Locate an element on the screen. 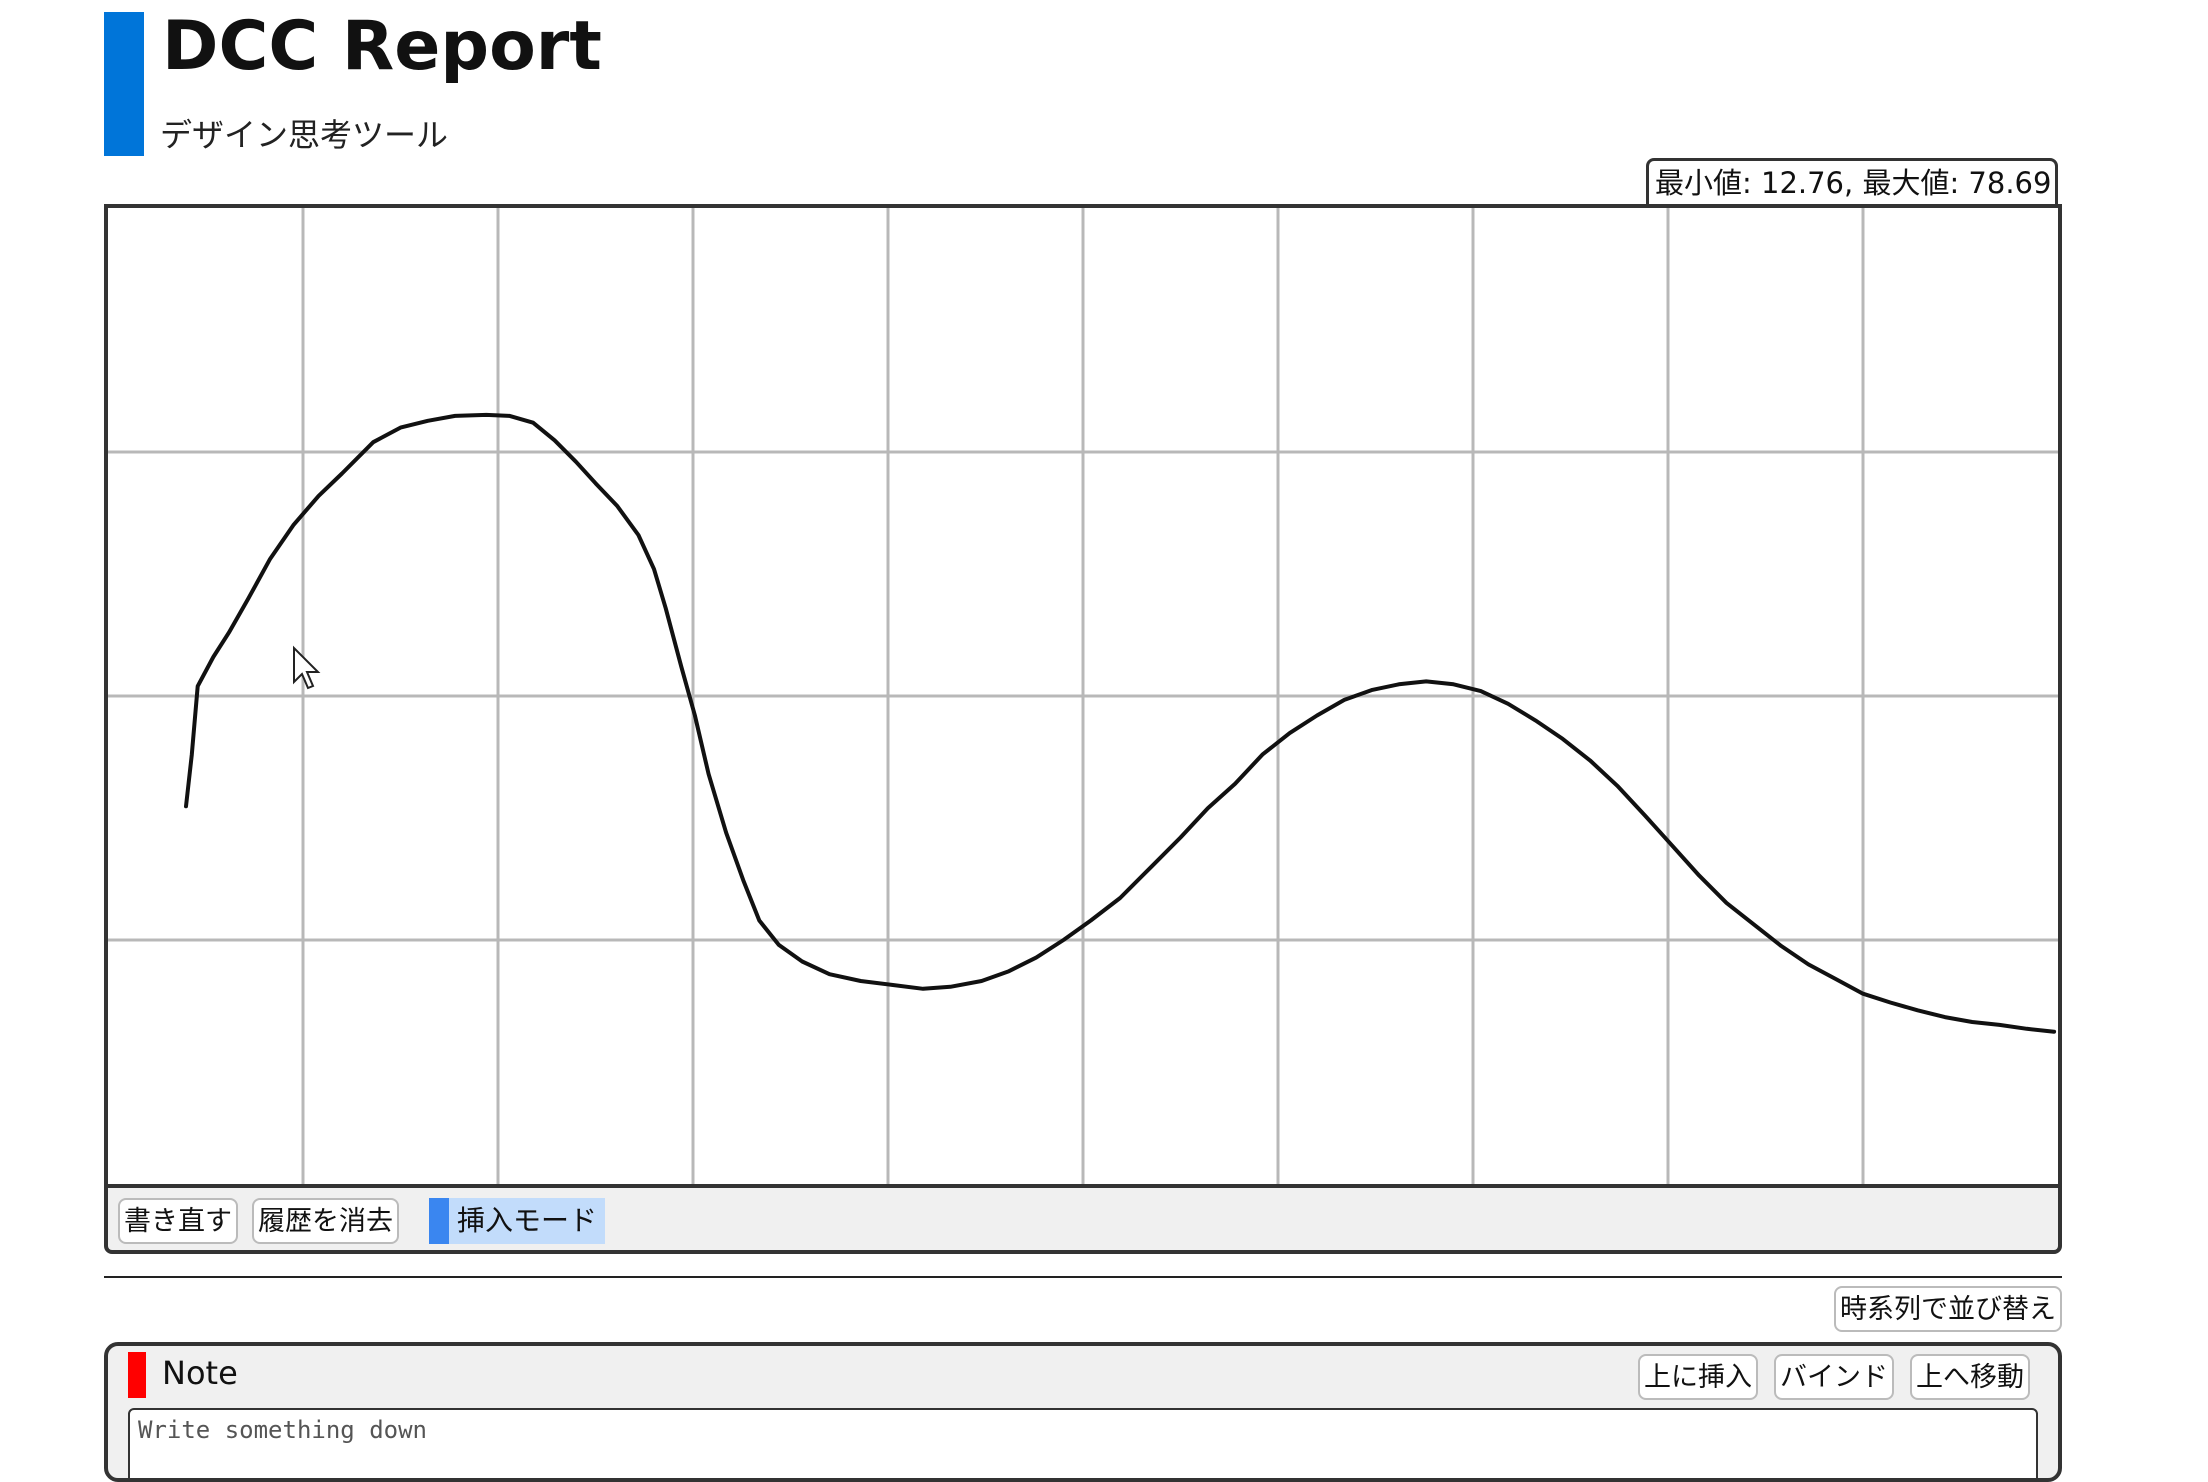 Image resolution: width=2208 pixels, height=1482 pixels. note-color-marker is located at coordinates (137, 1375).